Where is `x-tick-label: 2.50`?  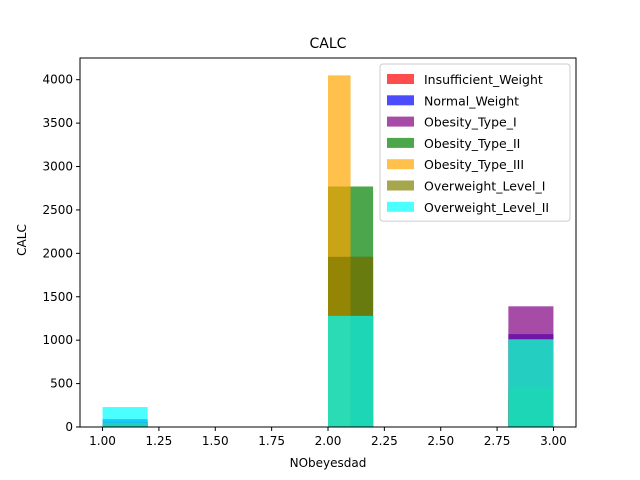 x-tick-label: 2.50 is located at coordinates (440, 441).